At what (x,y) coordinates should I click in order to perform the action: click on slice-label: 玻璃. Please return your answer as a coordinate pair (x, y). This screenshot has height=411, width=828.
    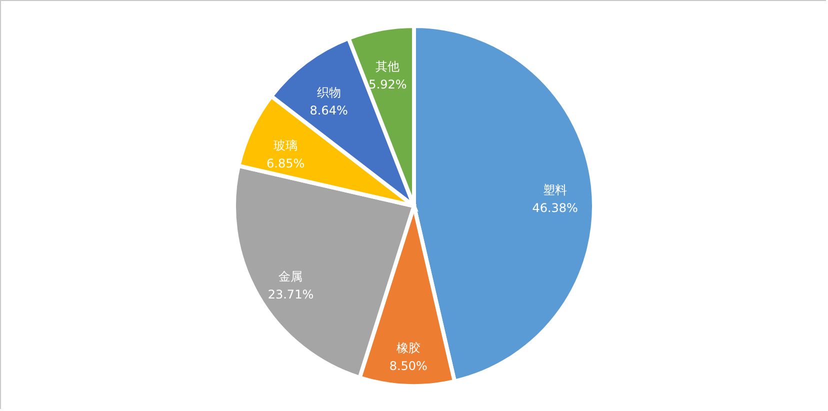
    Looking at the image, I should click on (286, 145).